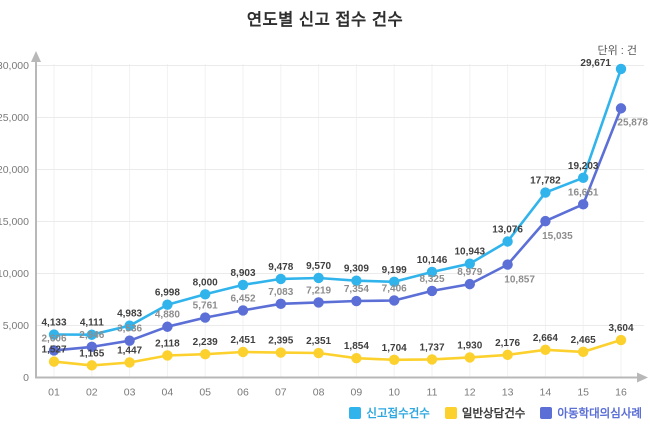  I want to click on data-label: 2,664, so click(545, 338).